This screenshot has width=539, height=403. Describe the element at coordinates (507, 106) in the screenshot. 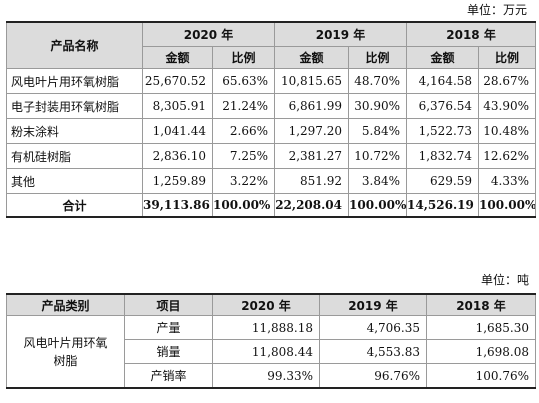

I see `ratio-2018-cell: 43.90%` at that location.